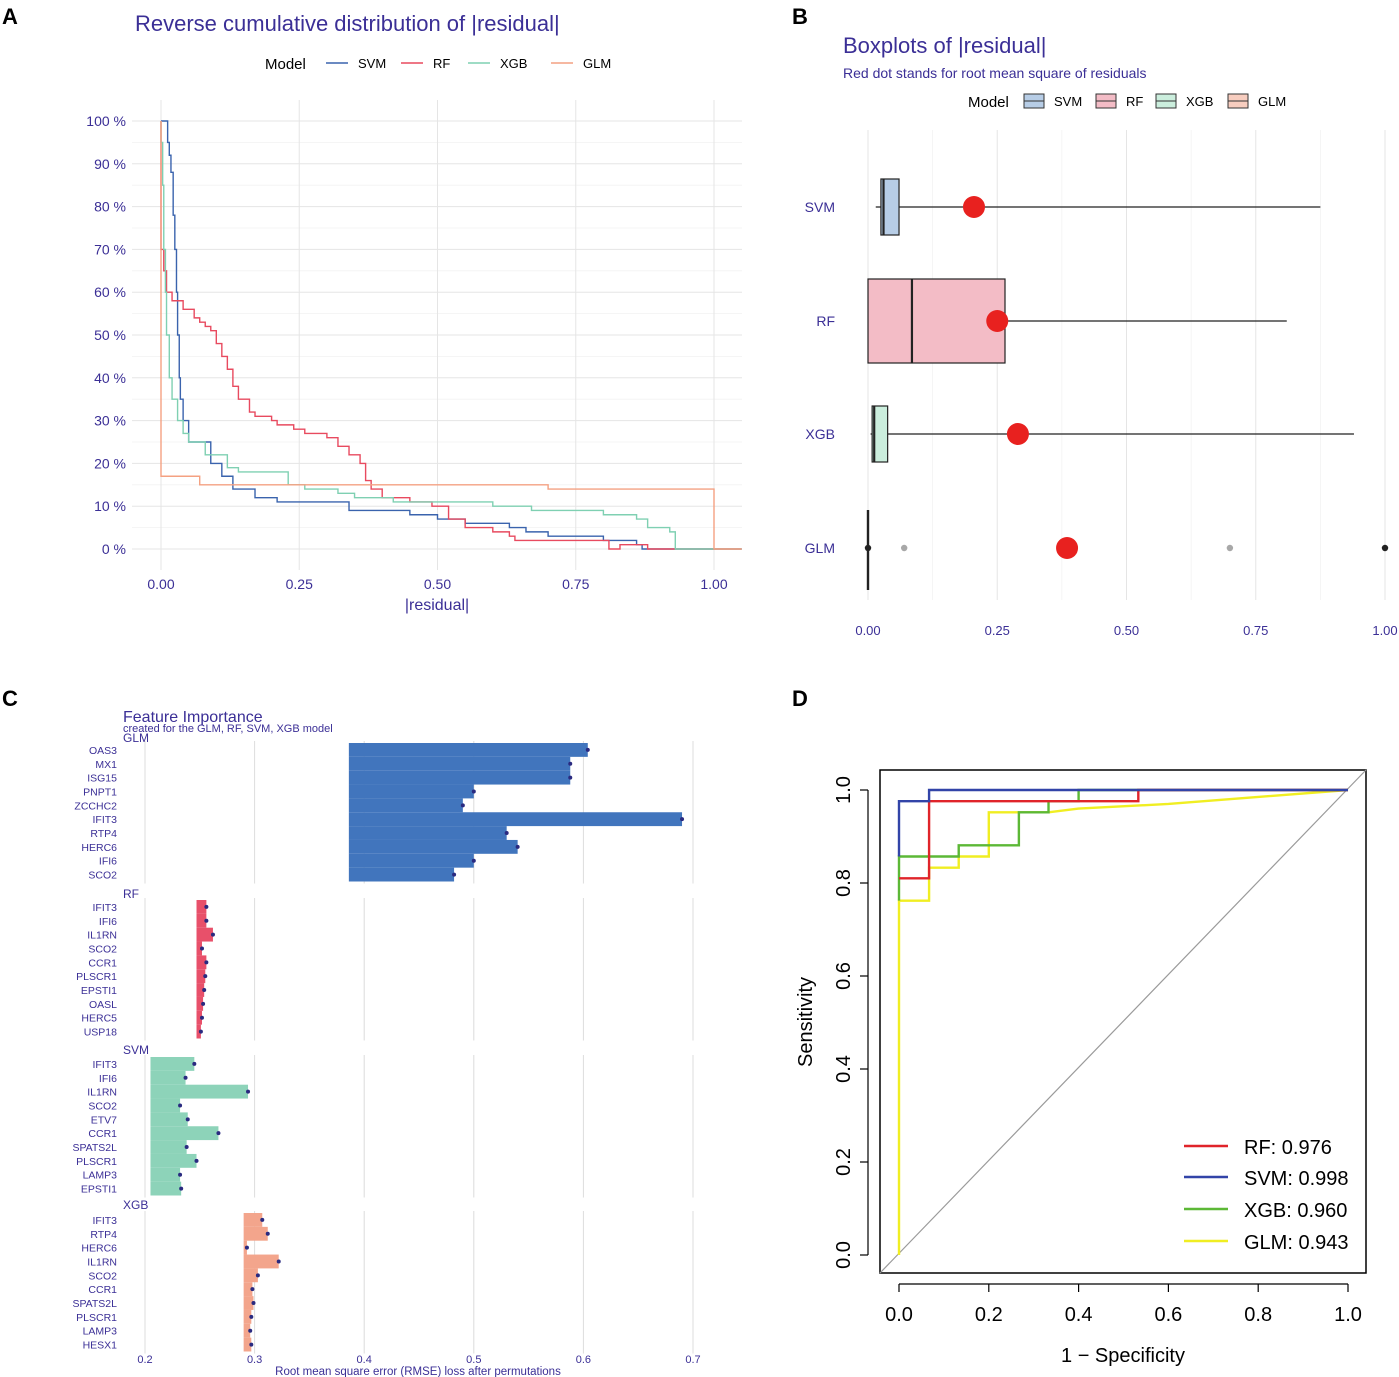  What do you see at coordinates (820, 548) in the screenshot?
I see `y-tick-label: GLM` at bounding box center [820, 548].